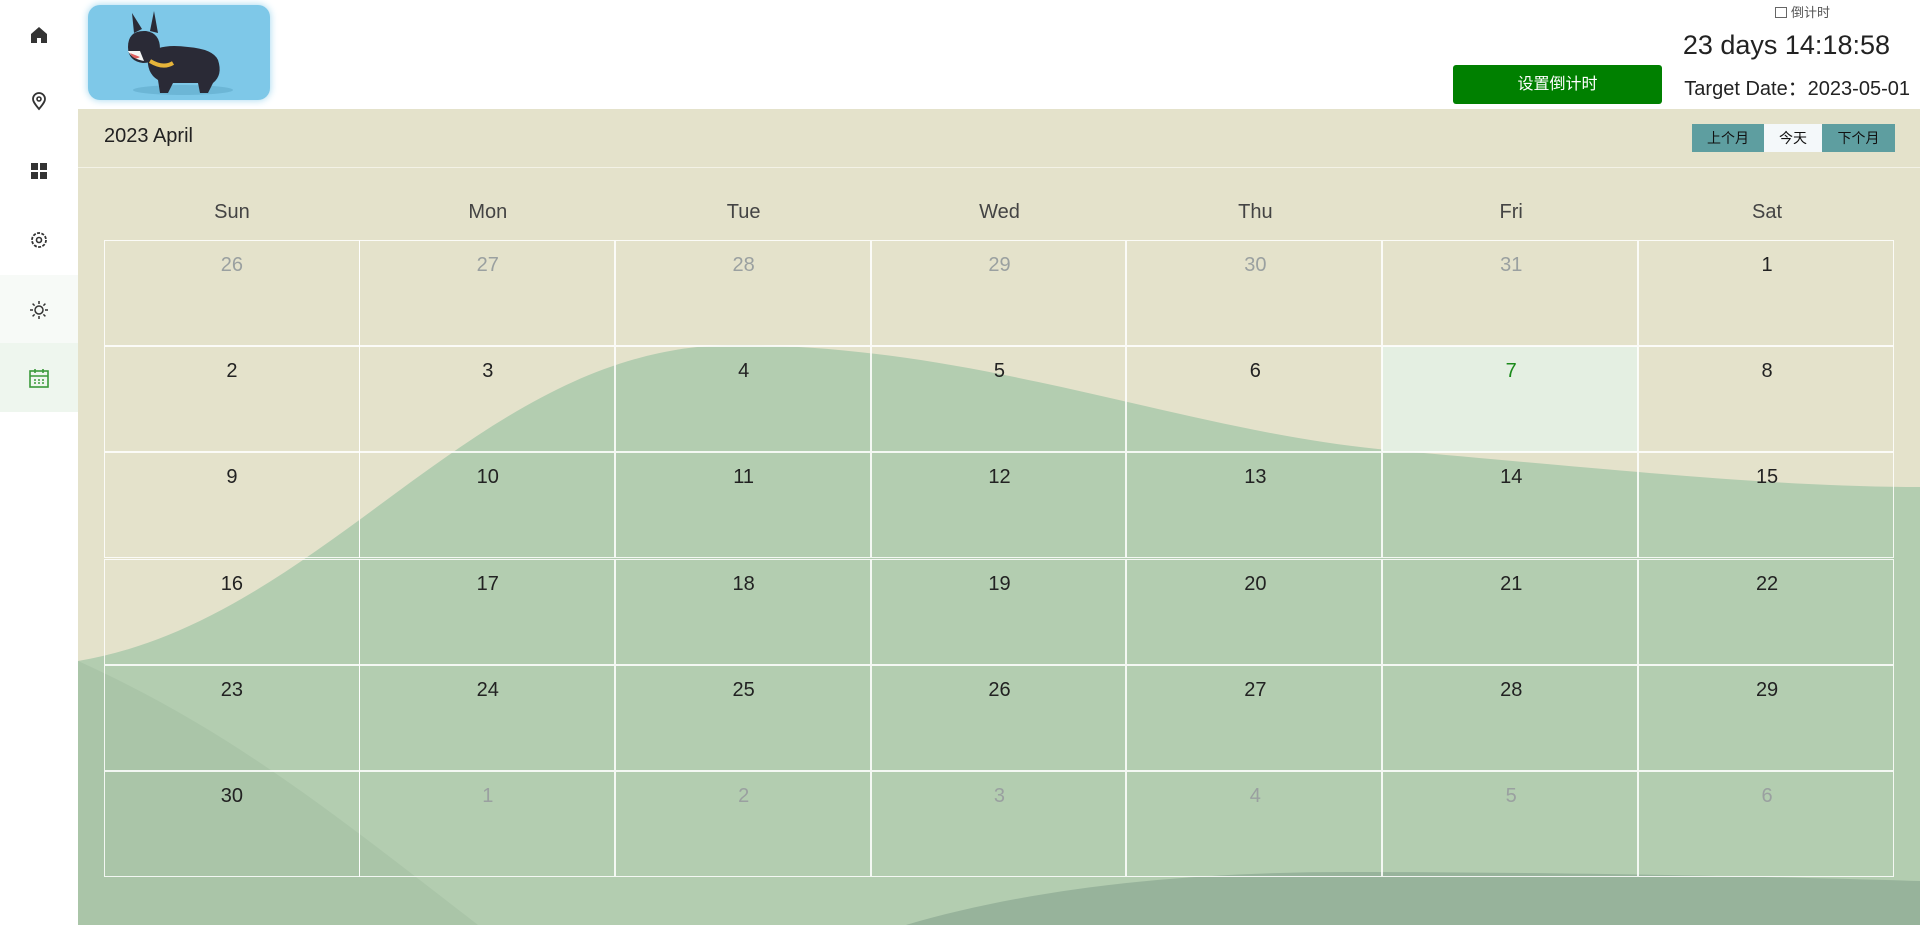 The width and height of the screenshot is (1920, 925). What do you see at coordinates (1255, 583) in the screenshot?
I see `day-number: 20` at bounding box center [1255, 583].